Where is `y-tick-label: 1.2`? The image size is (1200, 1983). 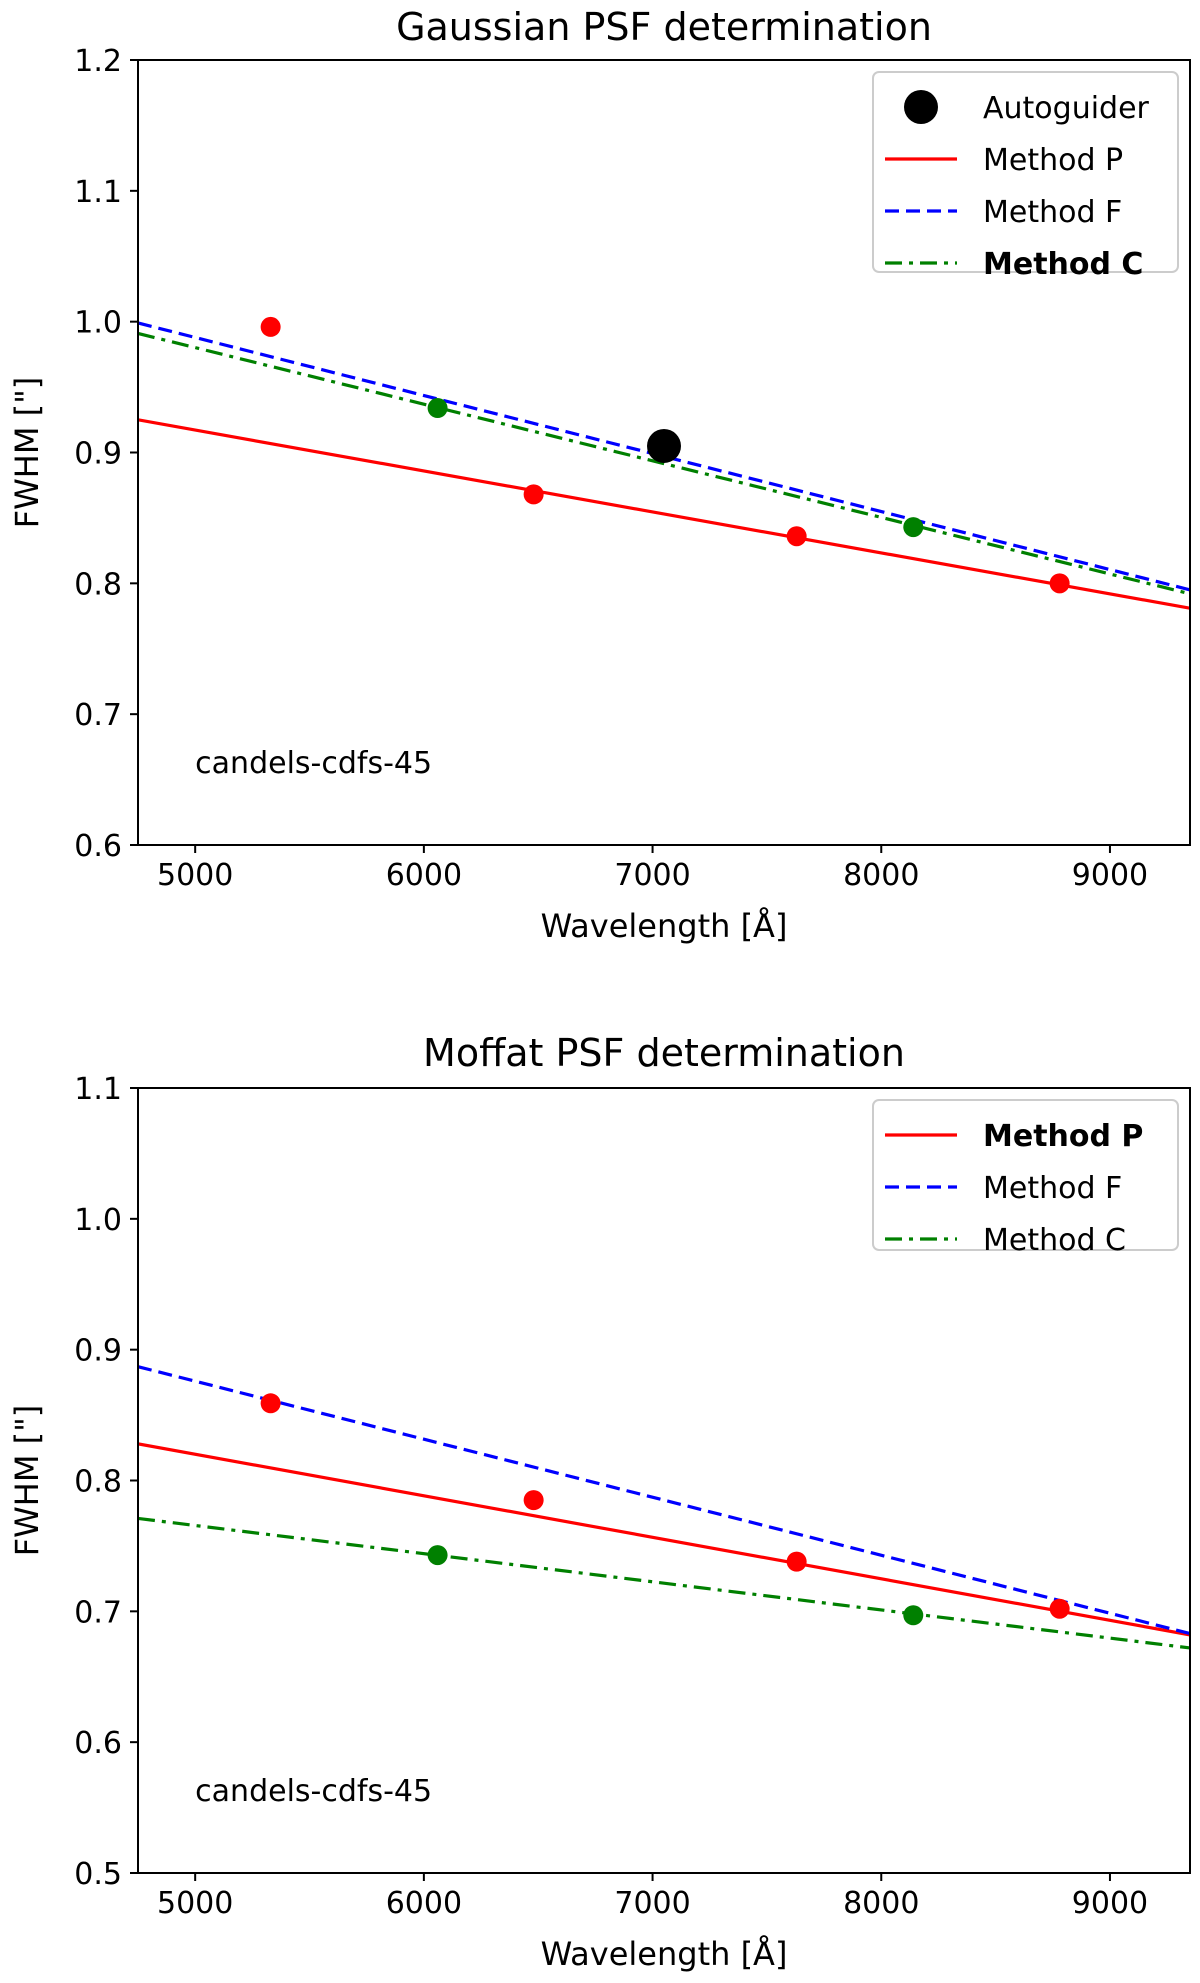 y-tick-label: 1.2 is located at coordinates (98, 61).